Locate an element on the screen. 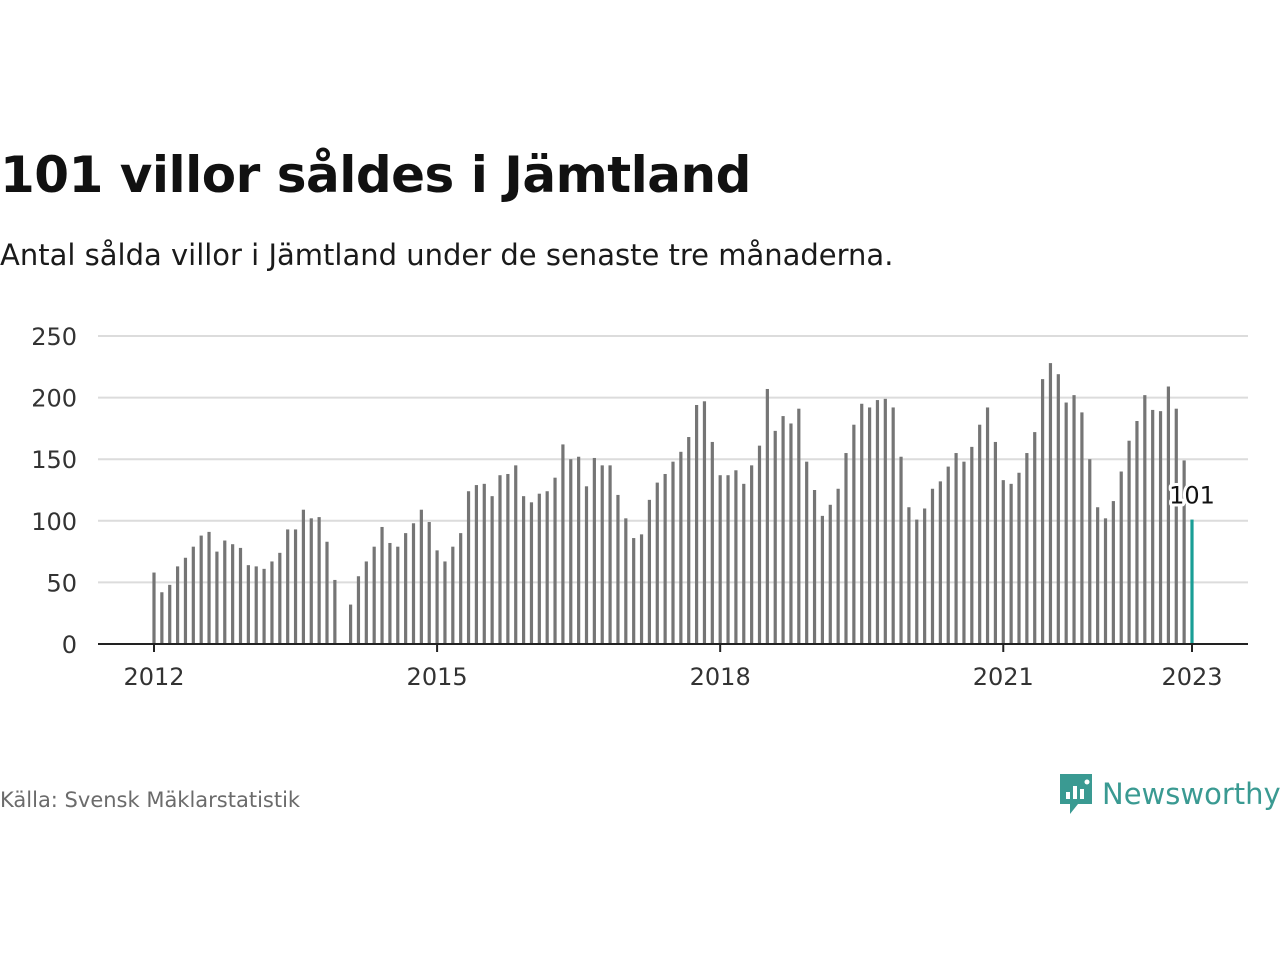 This screenshot has width=1280, height=960. brand-name: Newsworthy is located at coordinates (1191, 794).